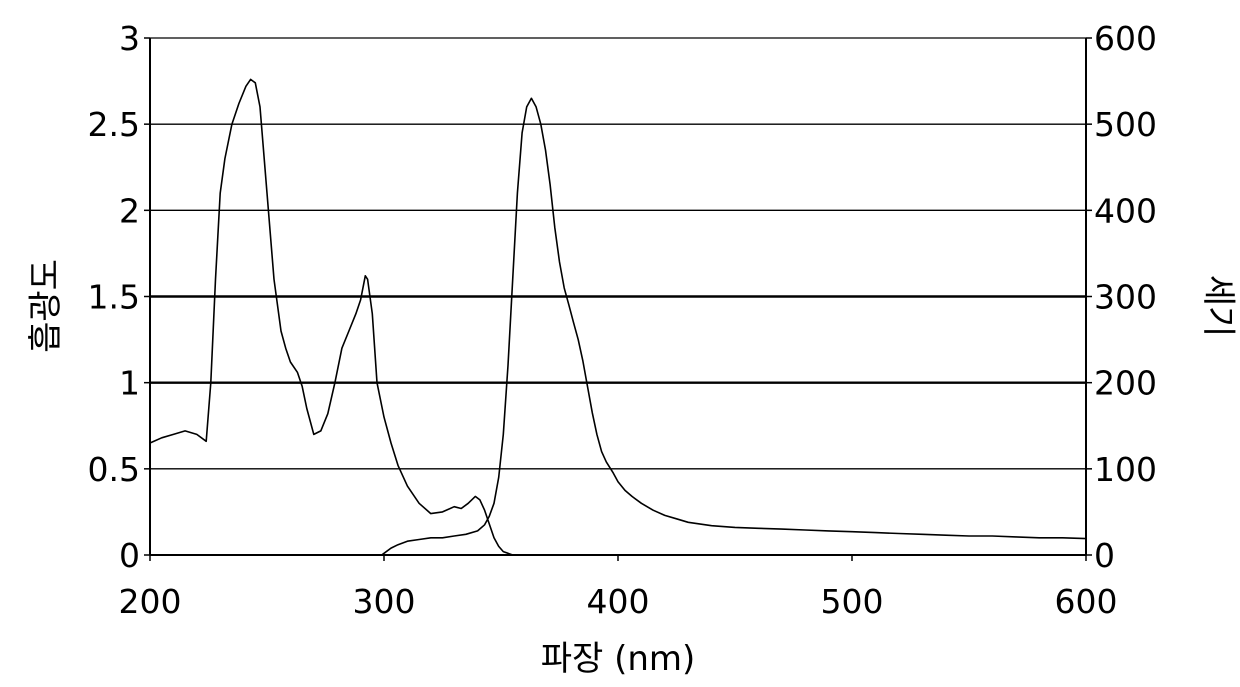 Image resolution: width=1240 pixels, height=687 pixels. What do you see at coordinates (618, 601) in the screenshot?
I see `x-tick-label: 400` at bounding box center [618, 601].